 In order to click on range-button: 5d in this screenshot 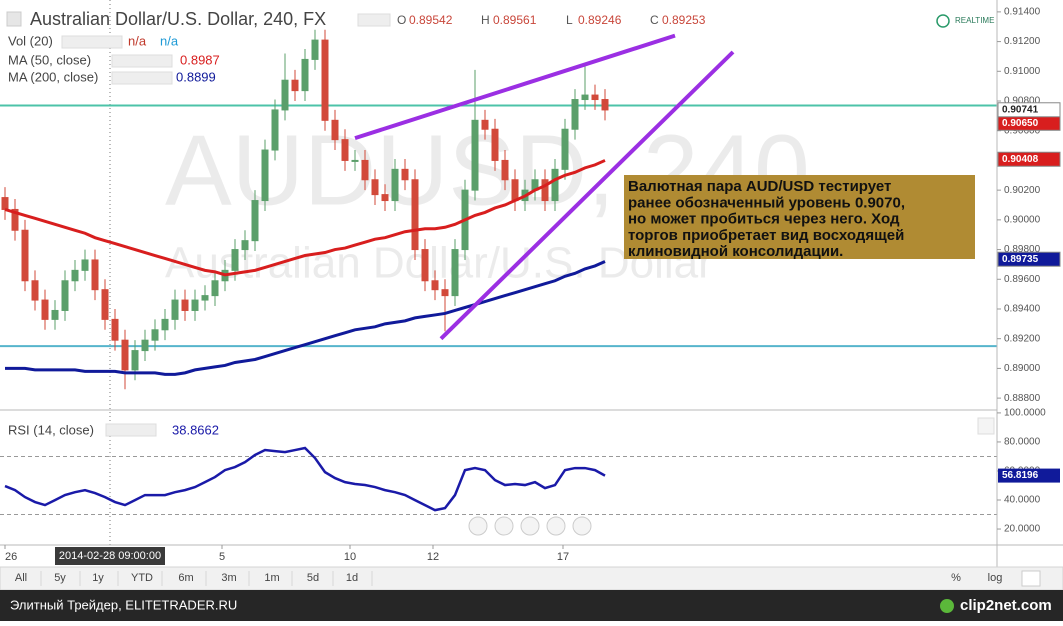, I will do `click(313, 578)`.